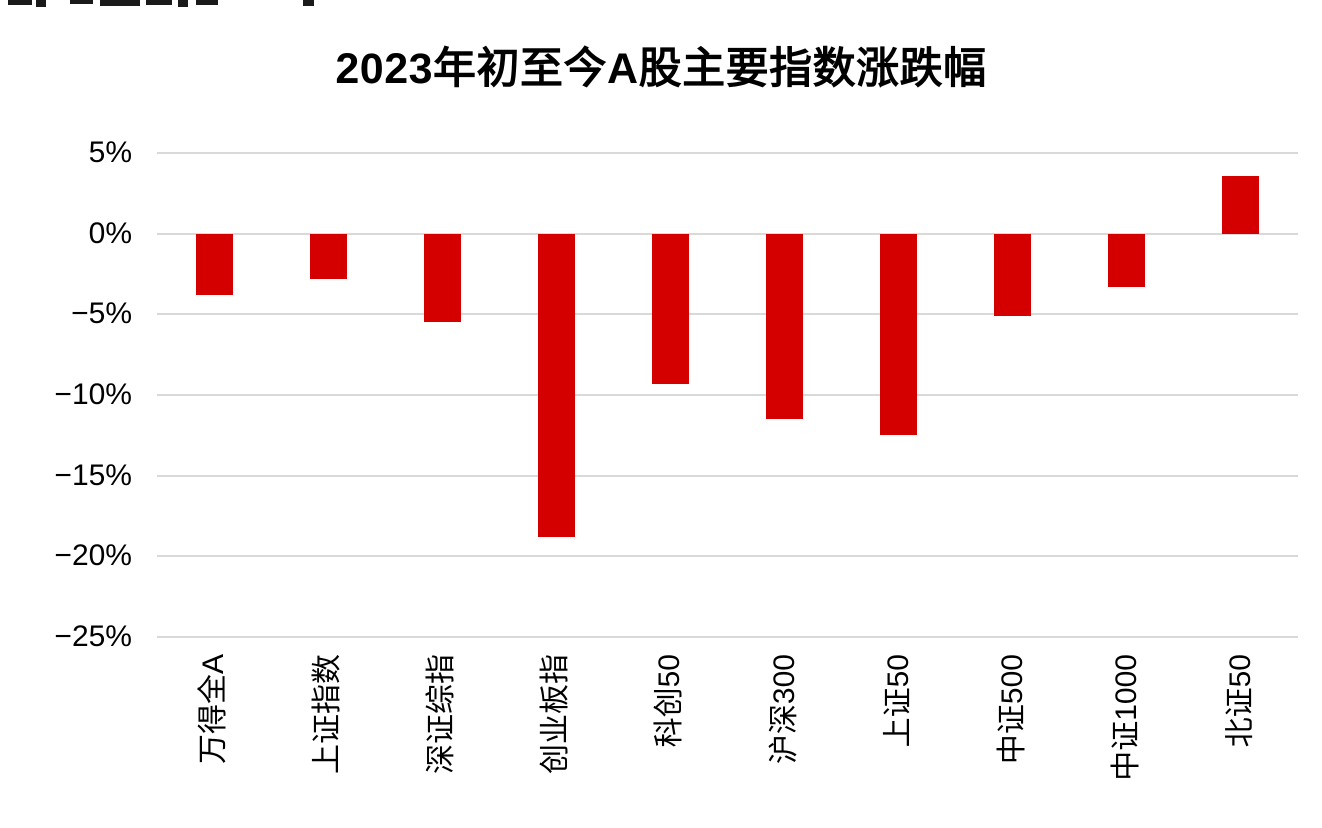  Describe the element at coordinates (110, 233) in the screenshot. I see `y-axis-tick-label: 0%` at that location.